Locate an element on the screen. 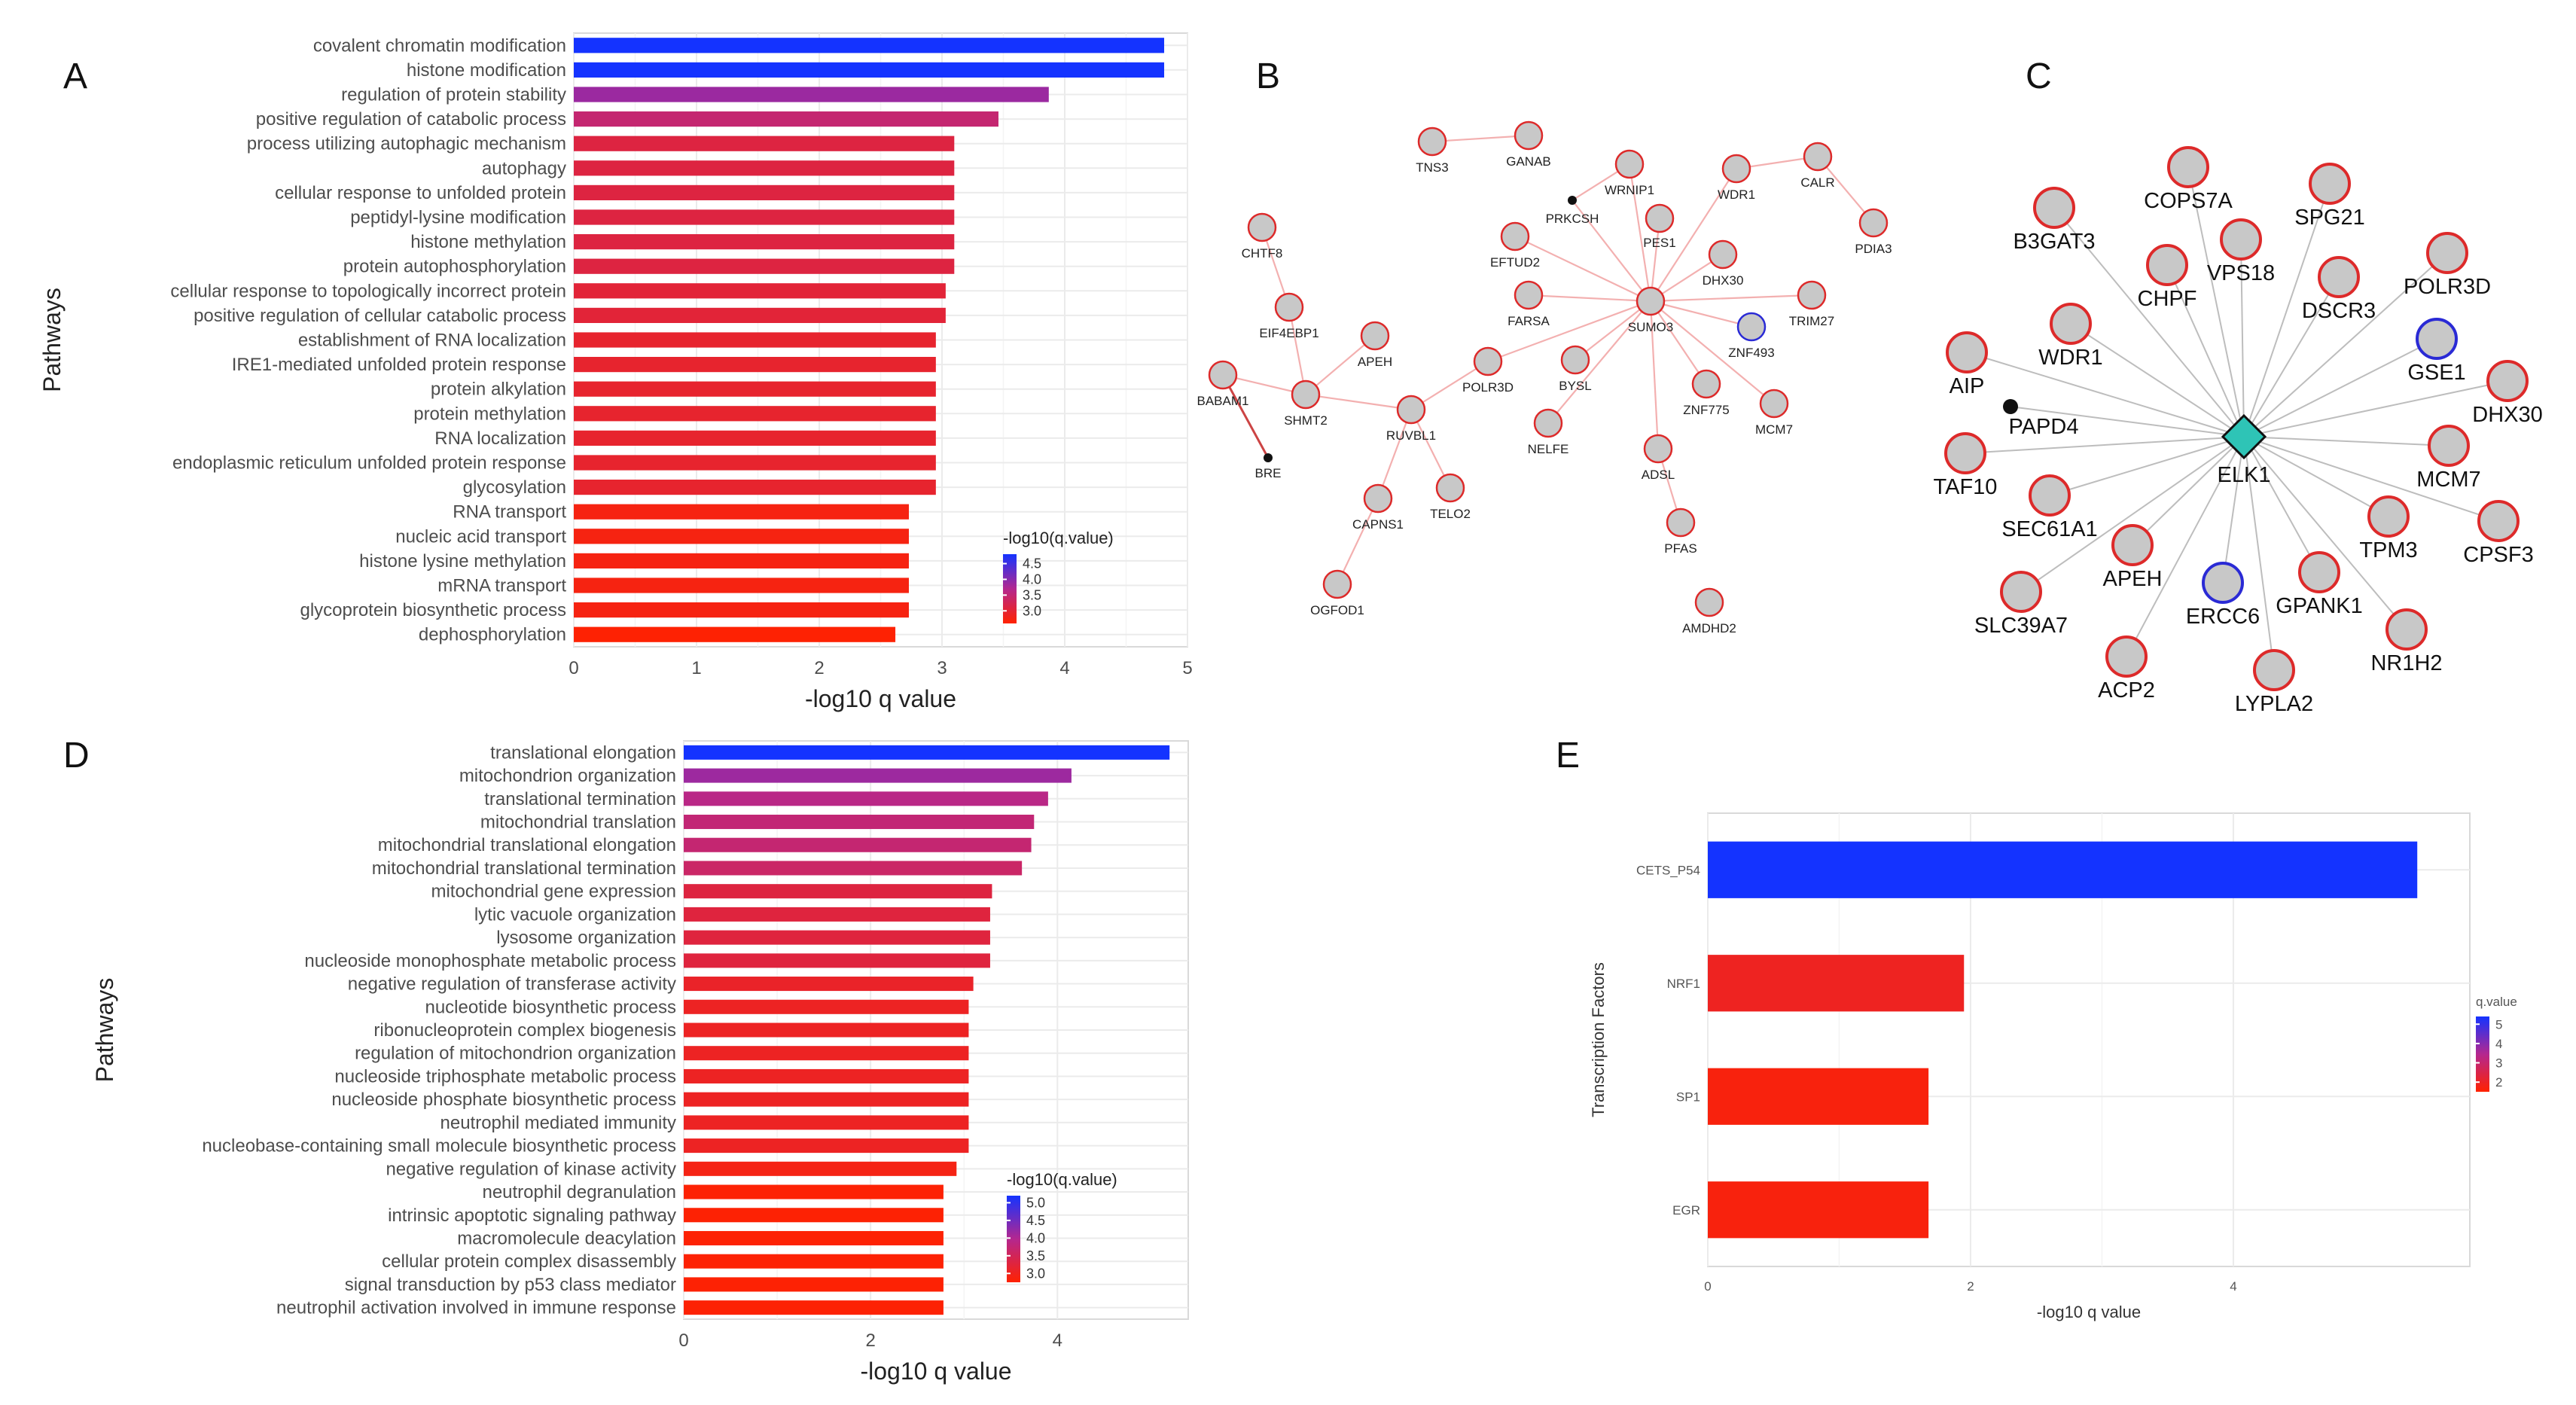 The image size is (2576, 1405). category-label: macromolecule deacylation is located at coordinates (566, 1238).